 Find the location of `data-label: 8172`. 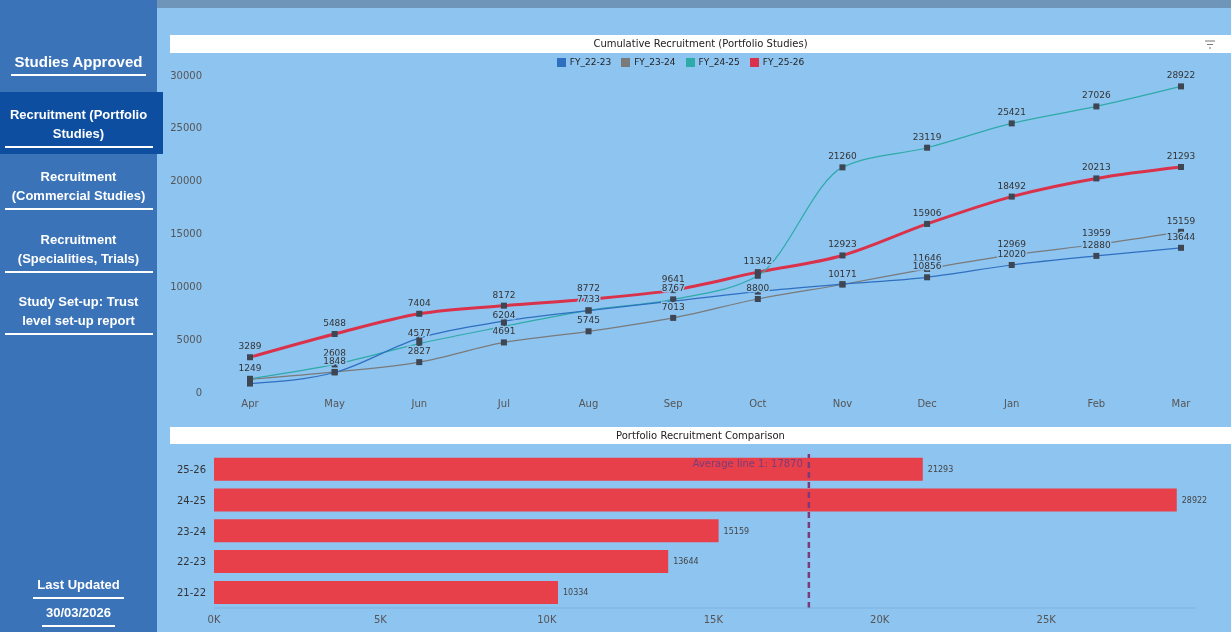

data-label: 8172 is located at coordinates (504, 294).